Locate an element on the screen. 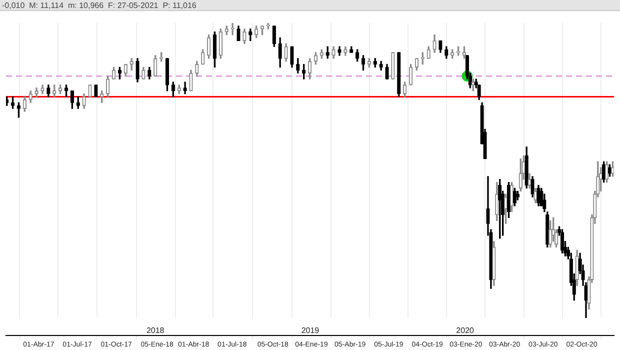  x2-tick-label: 2019 is located at coordinates (310, 331).